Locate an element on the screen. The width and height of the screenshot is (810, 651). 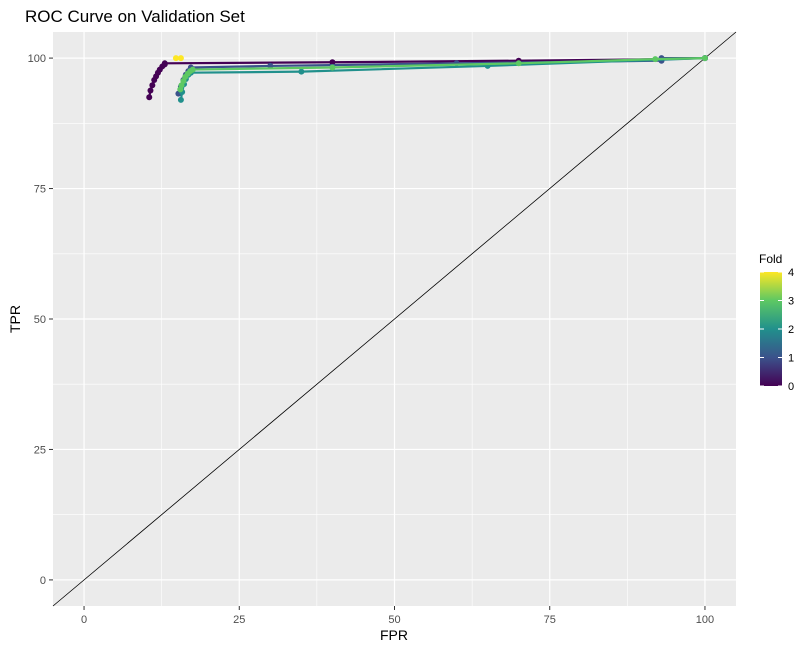
series-layer is located at coordinates (427, 79).